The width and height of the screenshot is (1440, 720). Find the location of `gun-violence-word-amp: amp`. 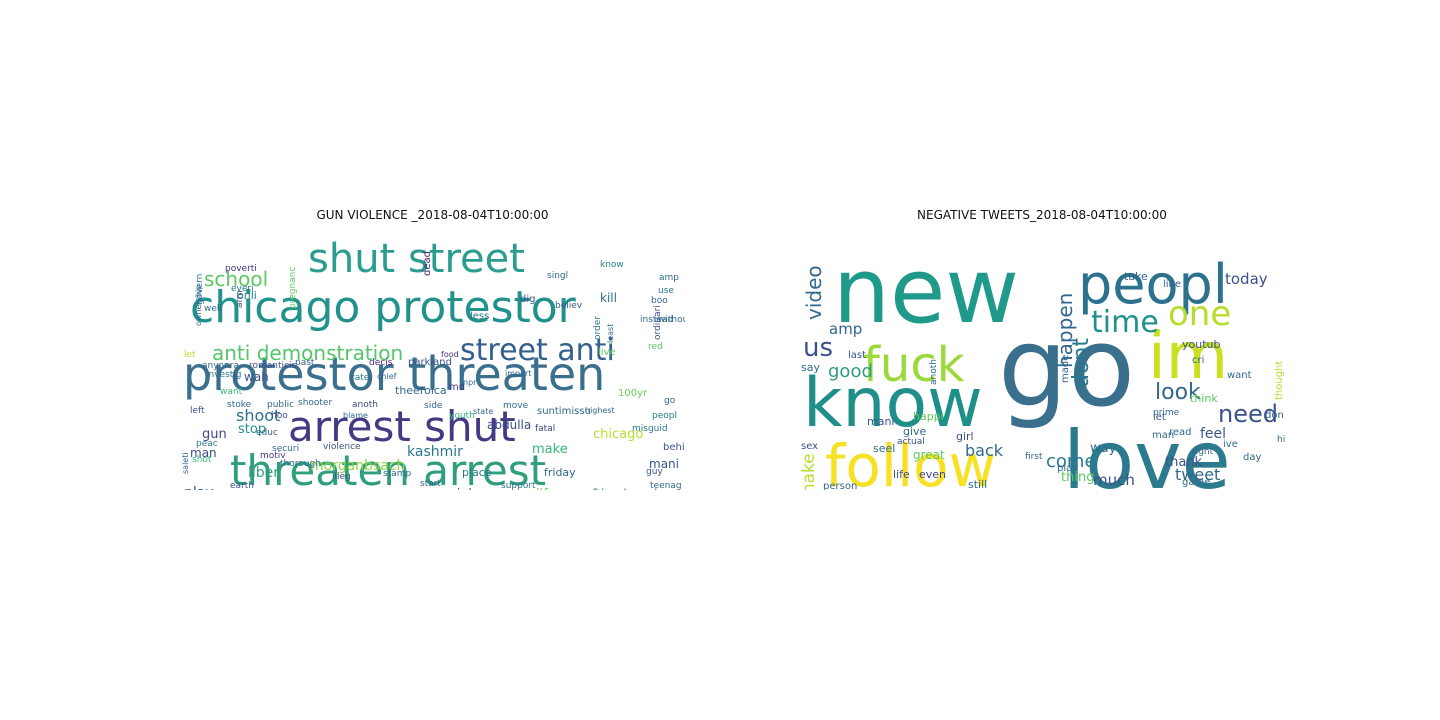

gun-violence-word-amp: amp is located at coordinates (669, 278).